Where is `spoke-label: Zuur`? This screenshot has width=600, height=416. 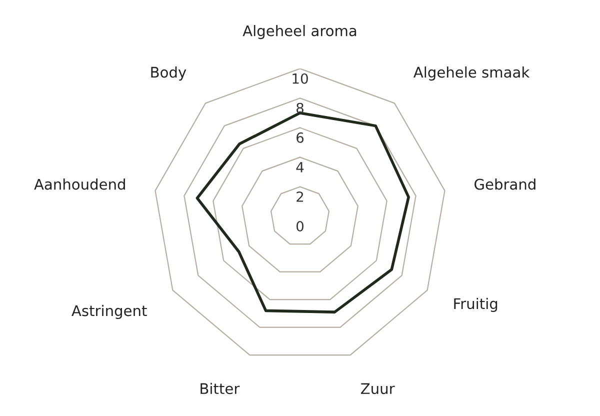
spoke-label: Zuur is located at coordinates (377, 388).